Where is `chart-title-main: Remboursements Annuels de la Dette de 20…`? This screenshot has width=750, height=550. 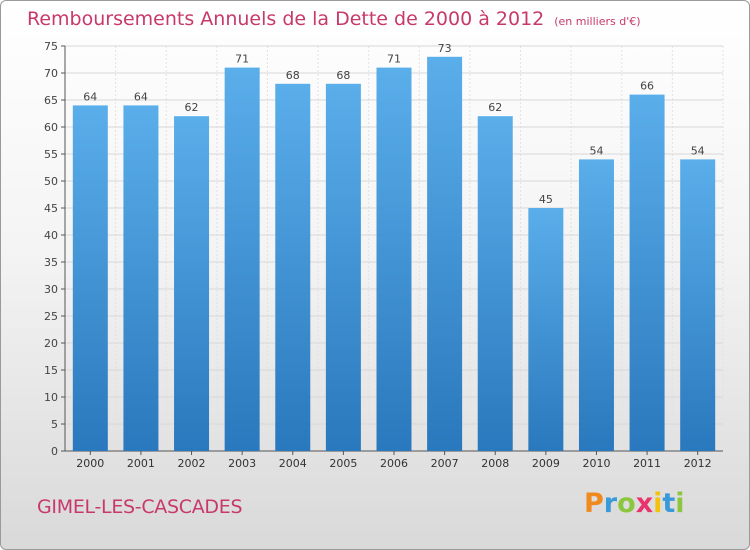 chart-title-main: Remboursements Annuels de la Dette de 20… is located at coordinates (286, 19).